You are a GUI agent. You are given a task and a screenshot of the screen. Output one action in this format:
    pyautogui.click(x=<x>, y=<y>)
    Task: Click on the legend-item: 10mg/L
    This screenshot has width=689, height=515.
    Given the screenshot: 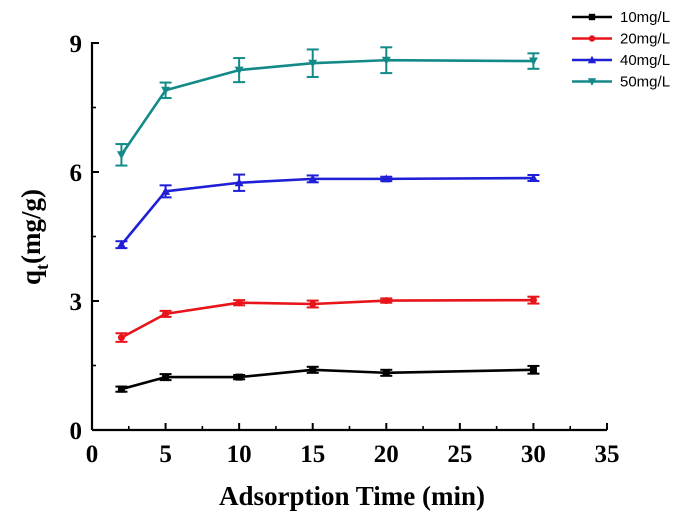 What is the action you would take?
    pyautogui.click(x=621, y=17)
    